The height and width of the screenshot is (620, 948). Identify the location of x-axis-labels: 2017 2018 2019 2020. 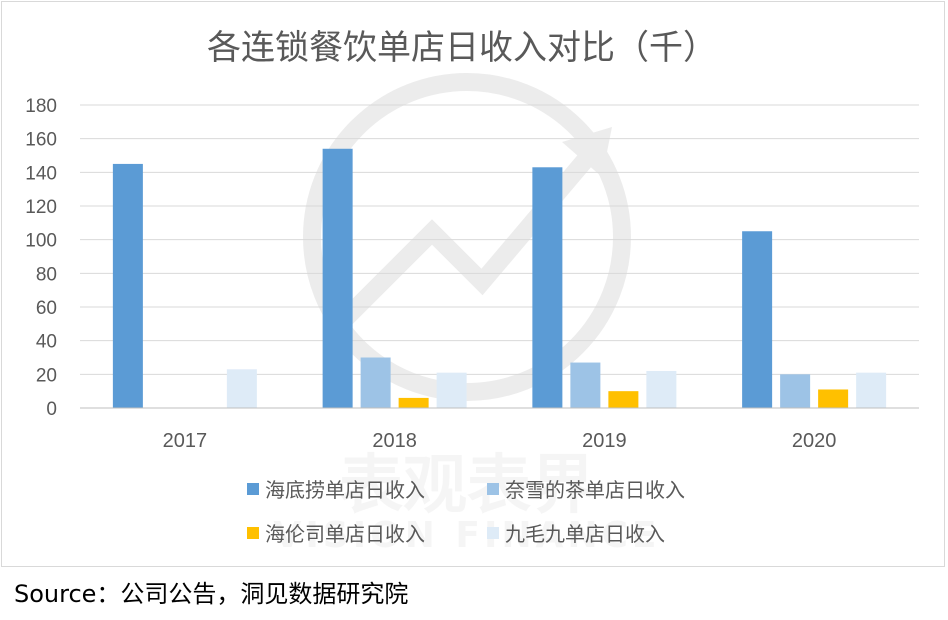
(500, 441).